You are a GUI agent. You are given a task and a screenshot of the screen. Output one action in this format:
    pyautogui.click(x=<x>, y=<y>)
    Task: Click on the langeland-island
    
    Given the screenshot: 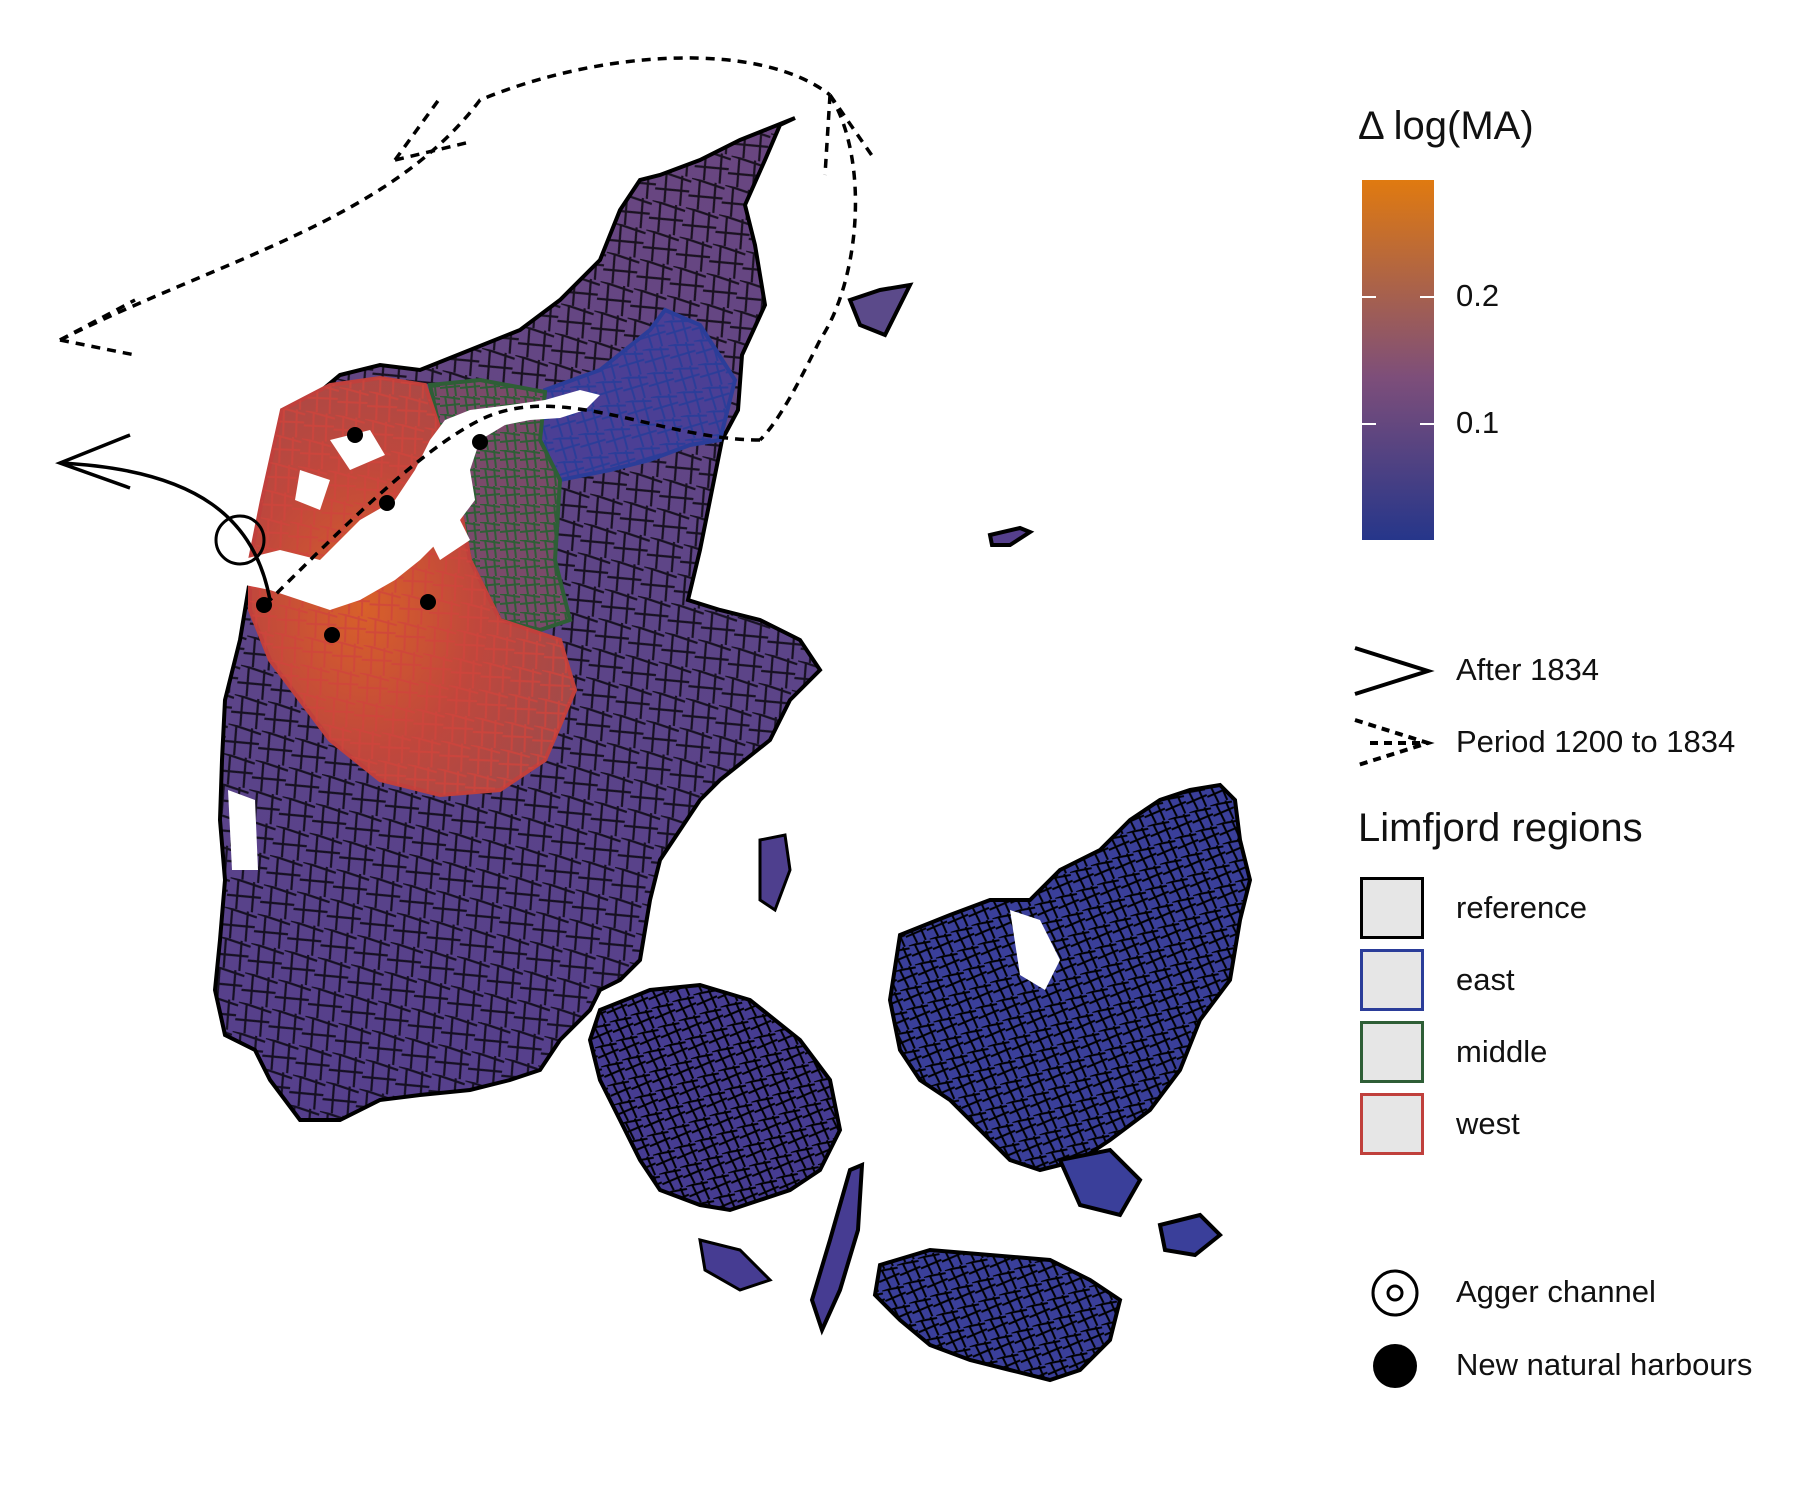 What is the action you would take?
    pyautogui.click(x=837, y=1248)
    